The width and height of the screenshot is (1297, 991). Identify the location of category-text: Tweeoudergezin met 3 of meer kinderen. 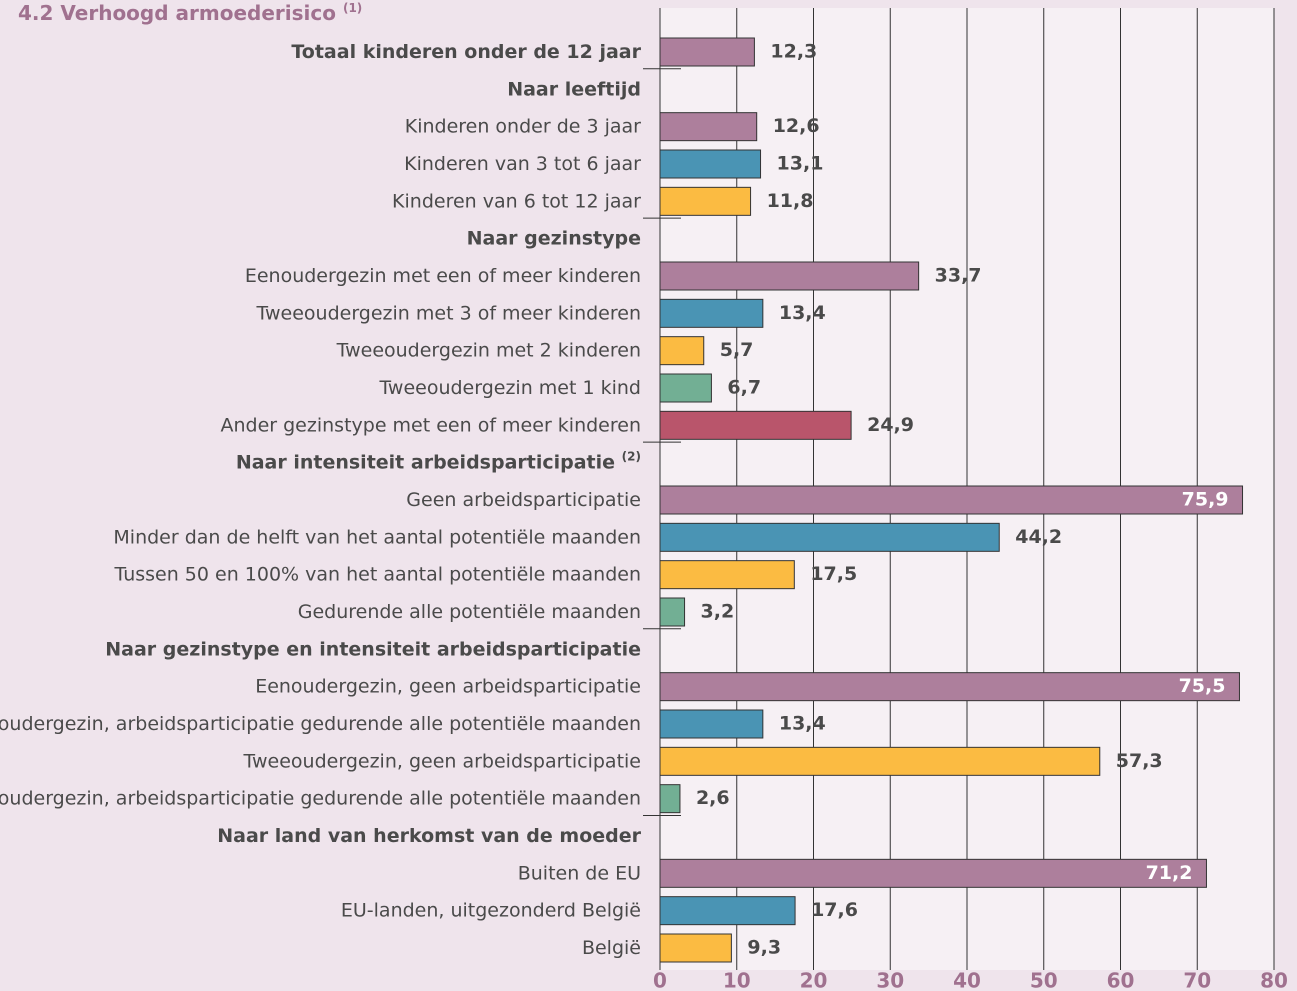
(448, 313).